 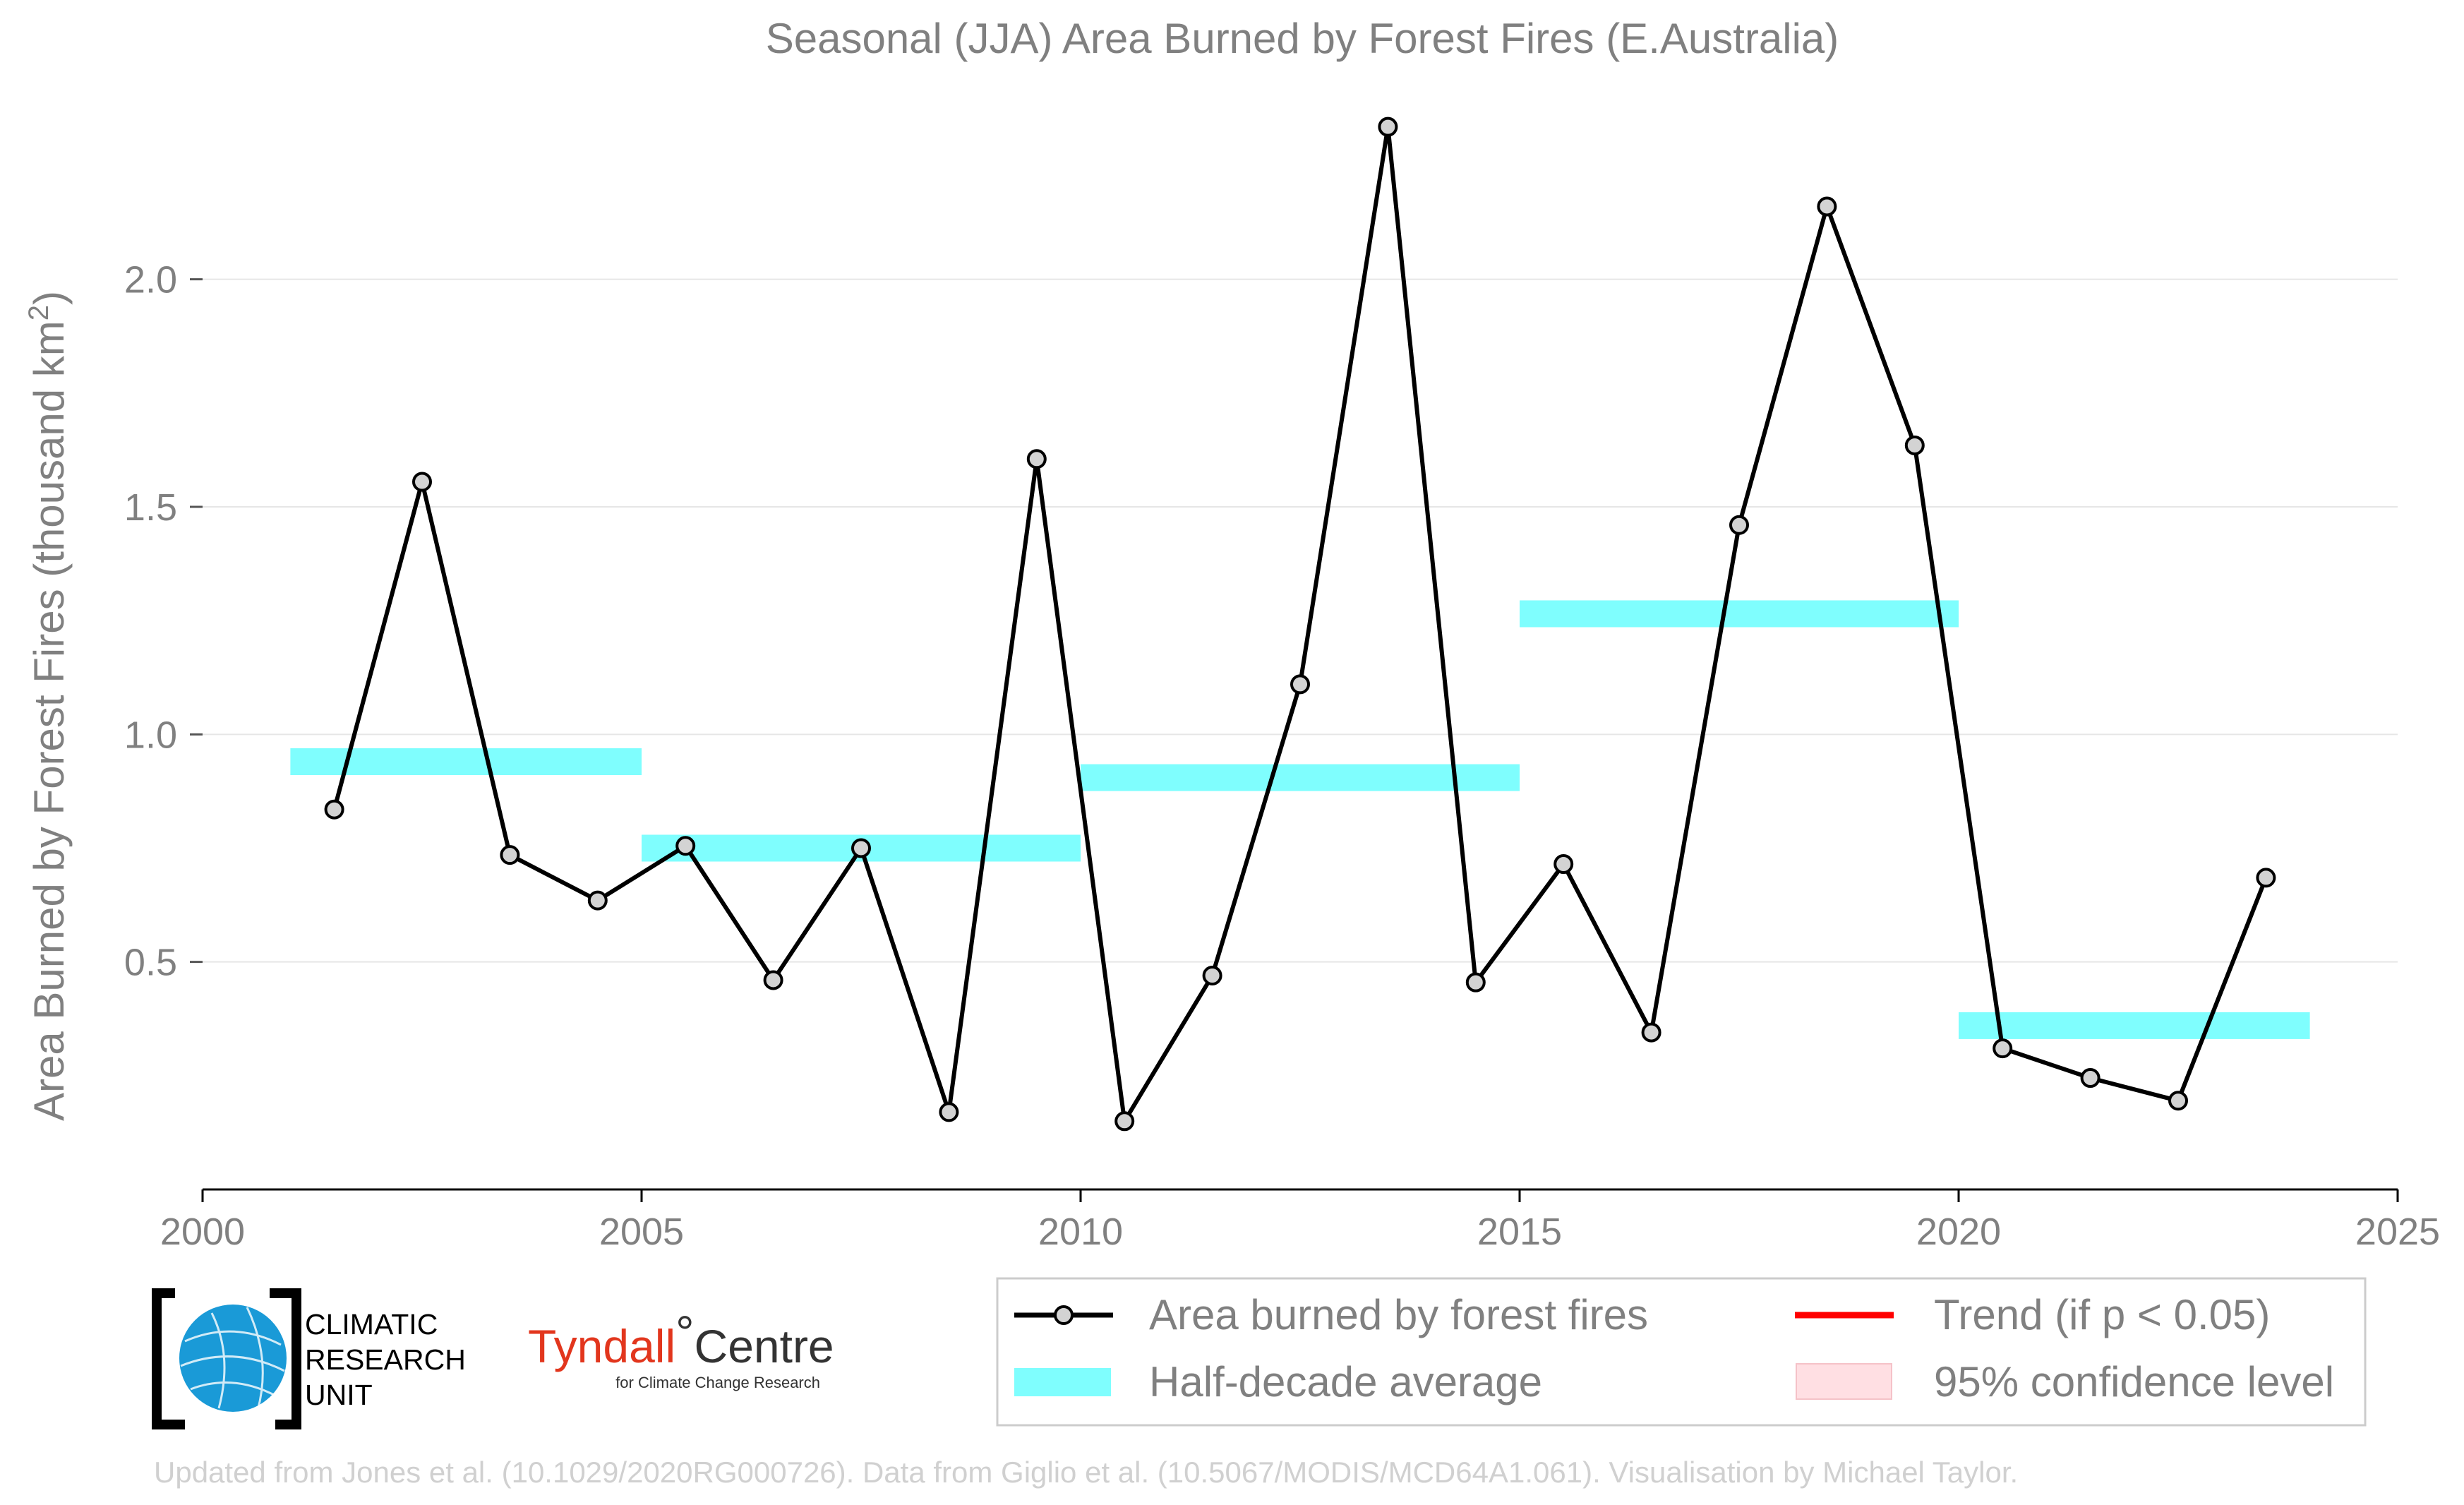 What do you see at coordinates (1398, 1314) in the screenshot?
I see `legend-label-area-burned: Area burned by forest fires` at bounding box center [1398, 1314].